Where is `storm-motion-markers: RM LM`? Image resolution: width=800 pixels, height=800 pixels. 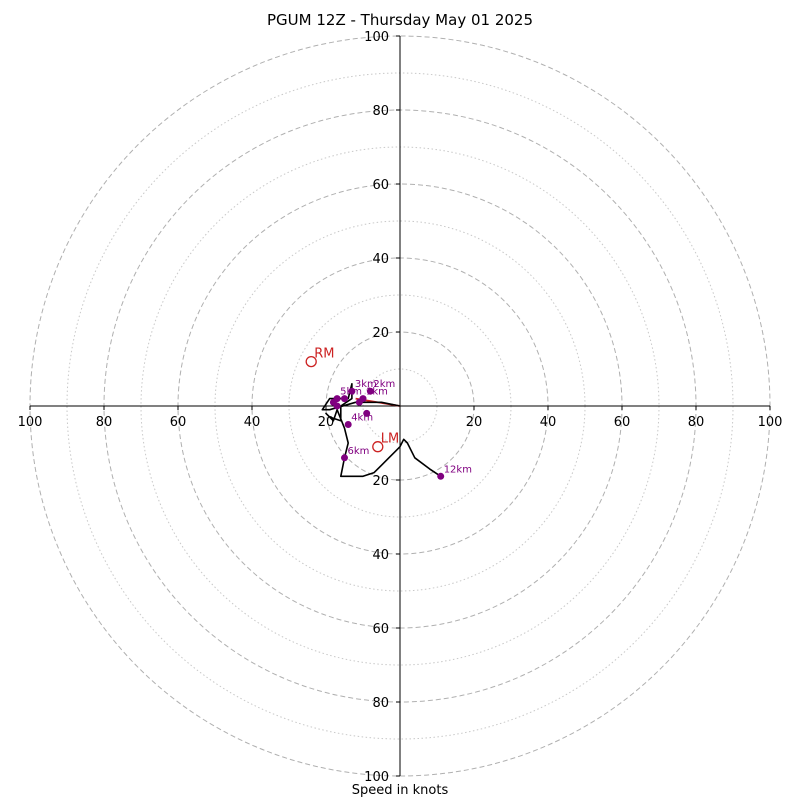
storm-motion-markers: RM LM is located at coordinates (352, 400).